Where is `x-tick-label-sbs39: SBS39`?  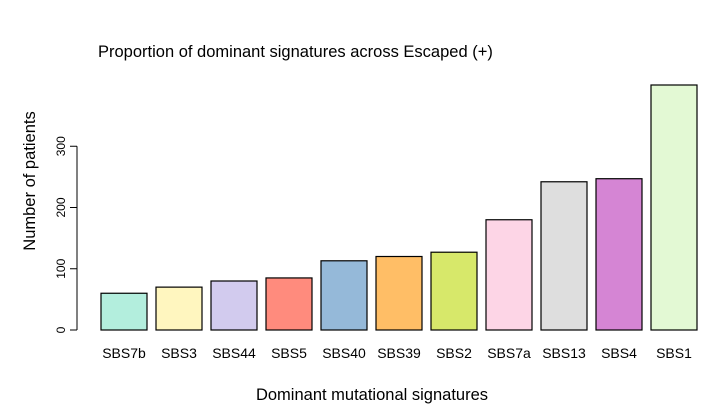 x-tick-label-sbs39: SBS39 is located at coordinates (399, 353).